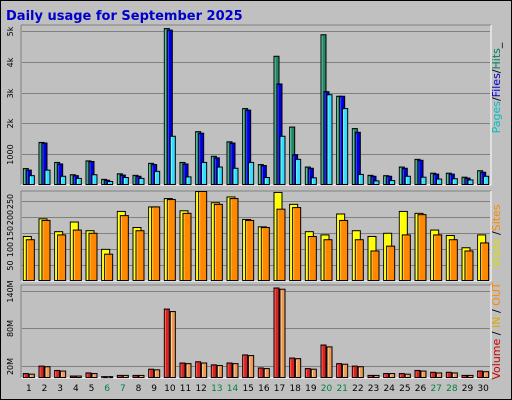  What do you see at coordinates (295, 389) in the screenshot?
I see `x-tick-label: 18` at bounding box center [295, 389].